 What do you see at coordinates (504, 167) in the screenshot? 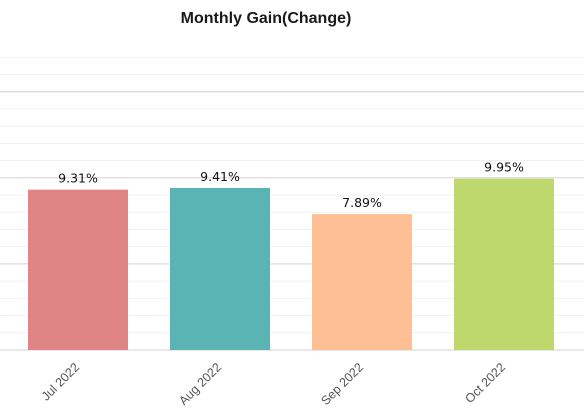
I see `value-label: 9.95%` at bounding box center [504, 167].